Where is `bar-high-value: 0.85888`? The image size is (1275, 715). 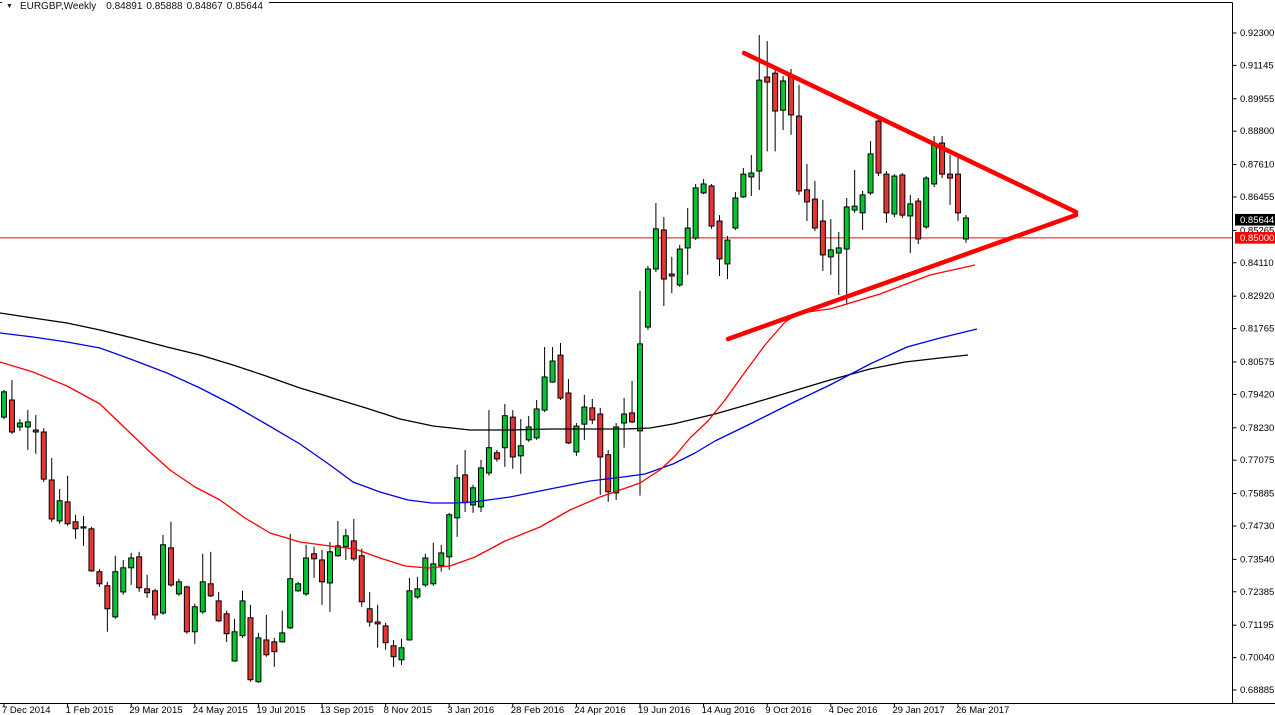 bar-high-value: 0.85888 is located at coordinates (164, 6).